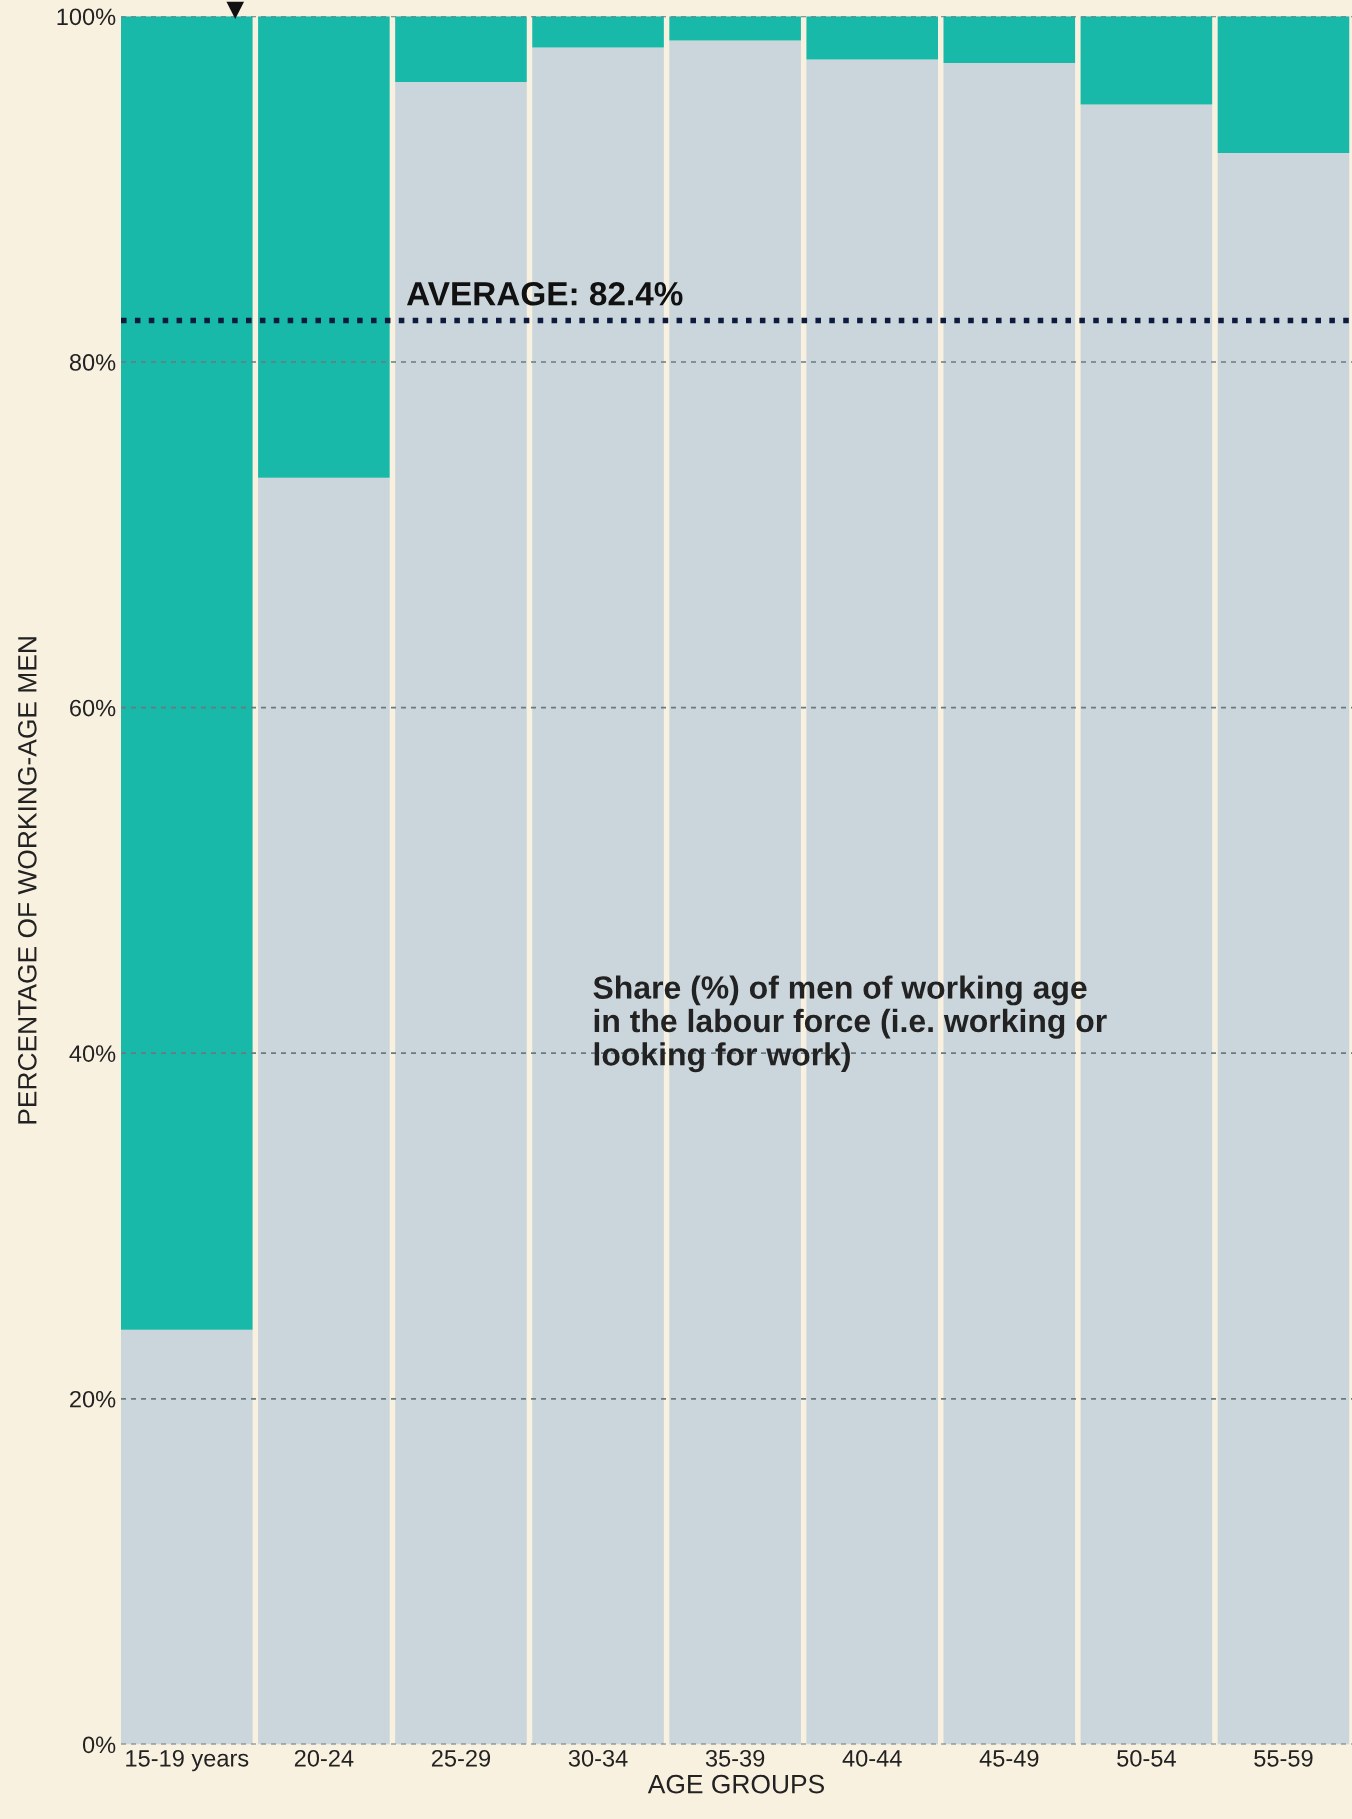 This screenshot has width=1352, height=1819. What do you see at coordinates (735, 1758) in the screenshot?
I see `x-tick-label: 35-39` at bounding box center [735, 1758].